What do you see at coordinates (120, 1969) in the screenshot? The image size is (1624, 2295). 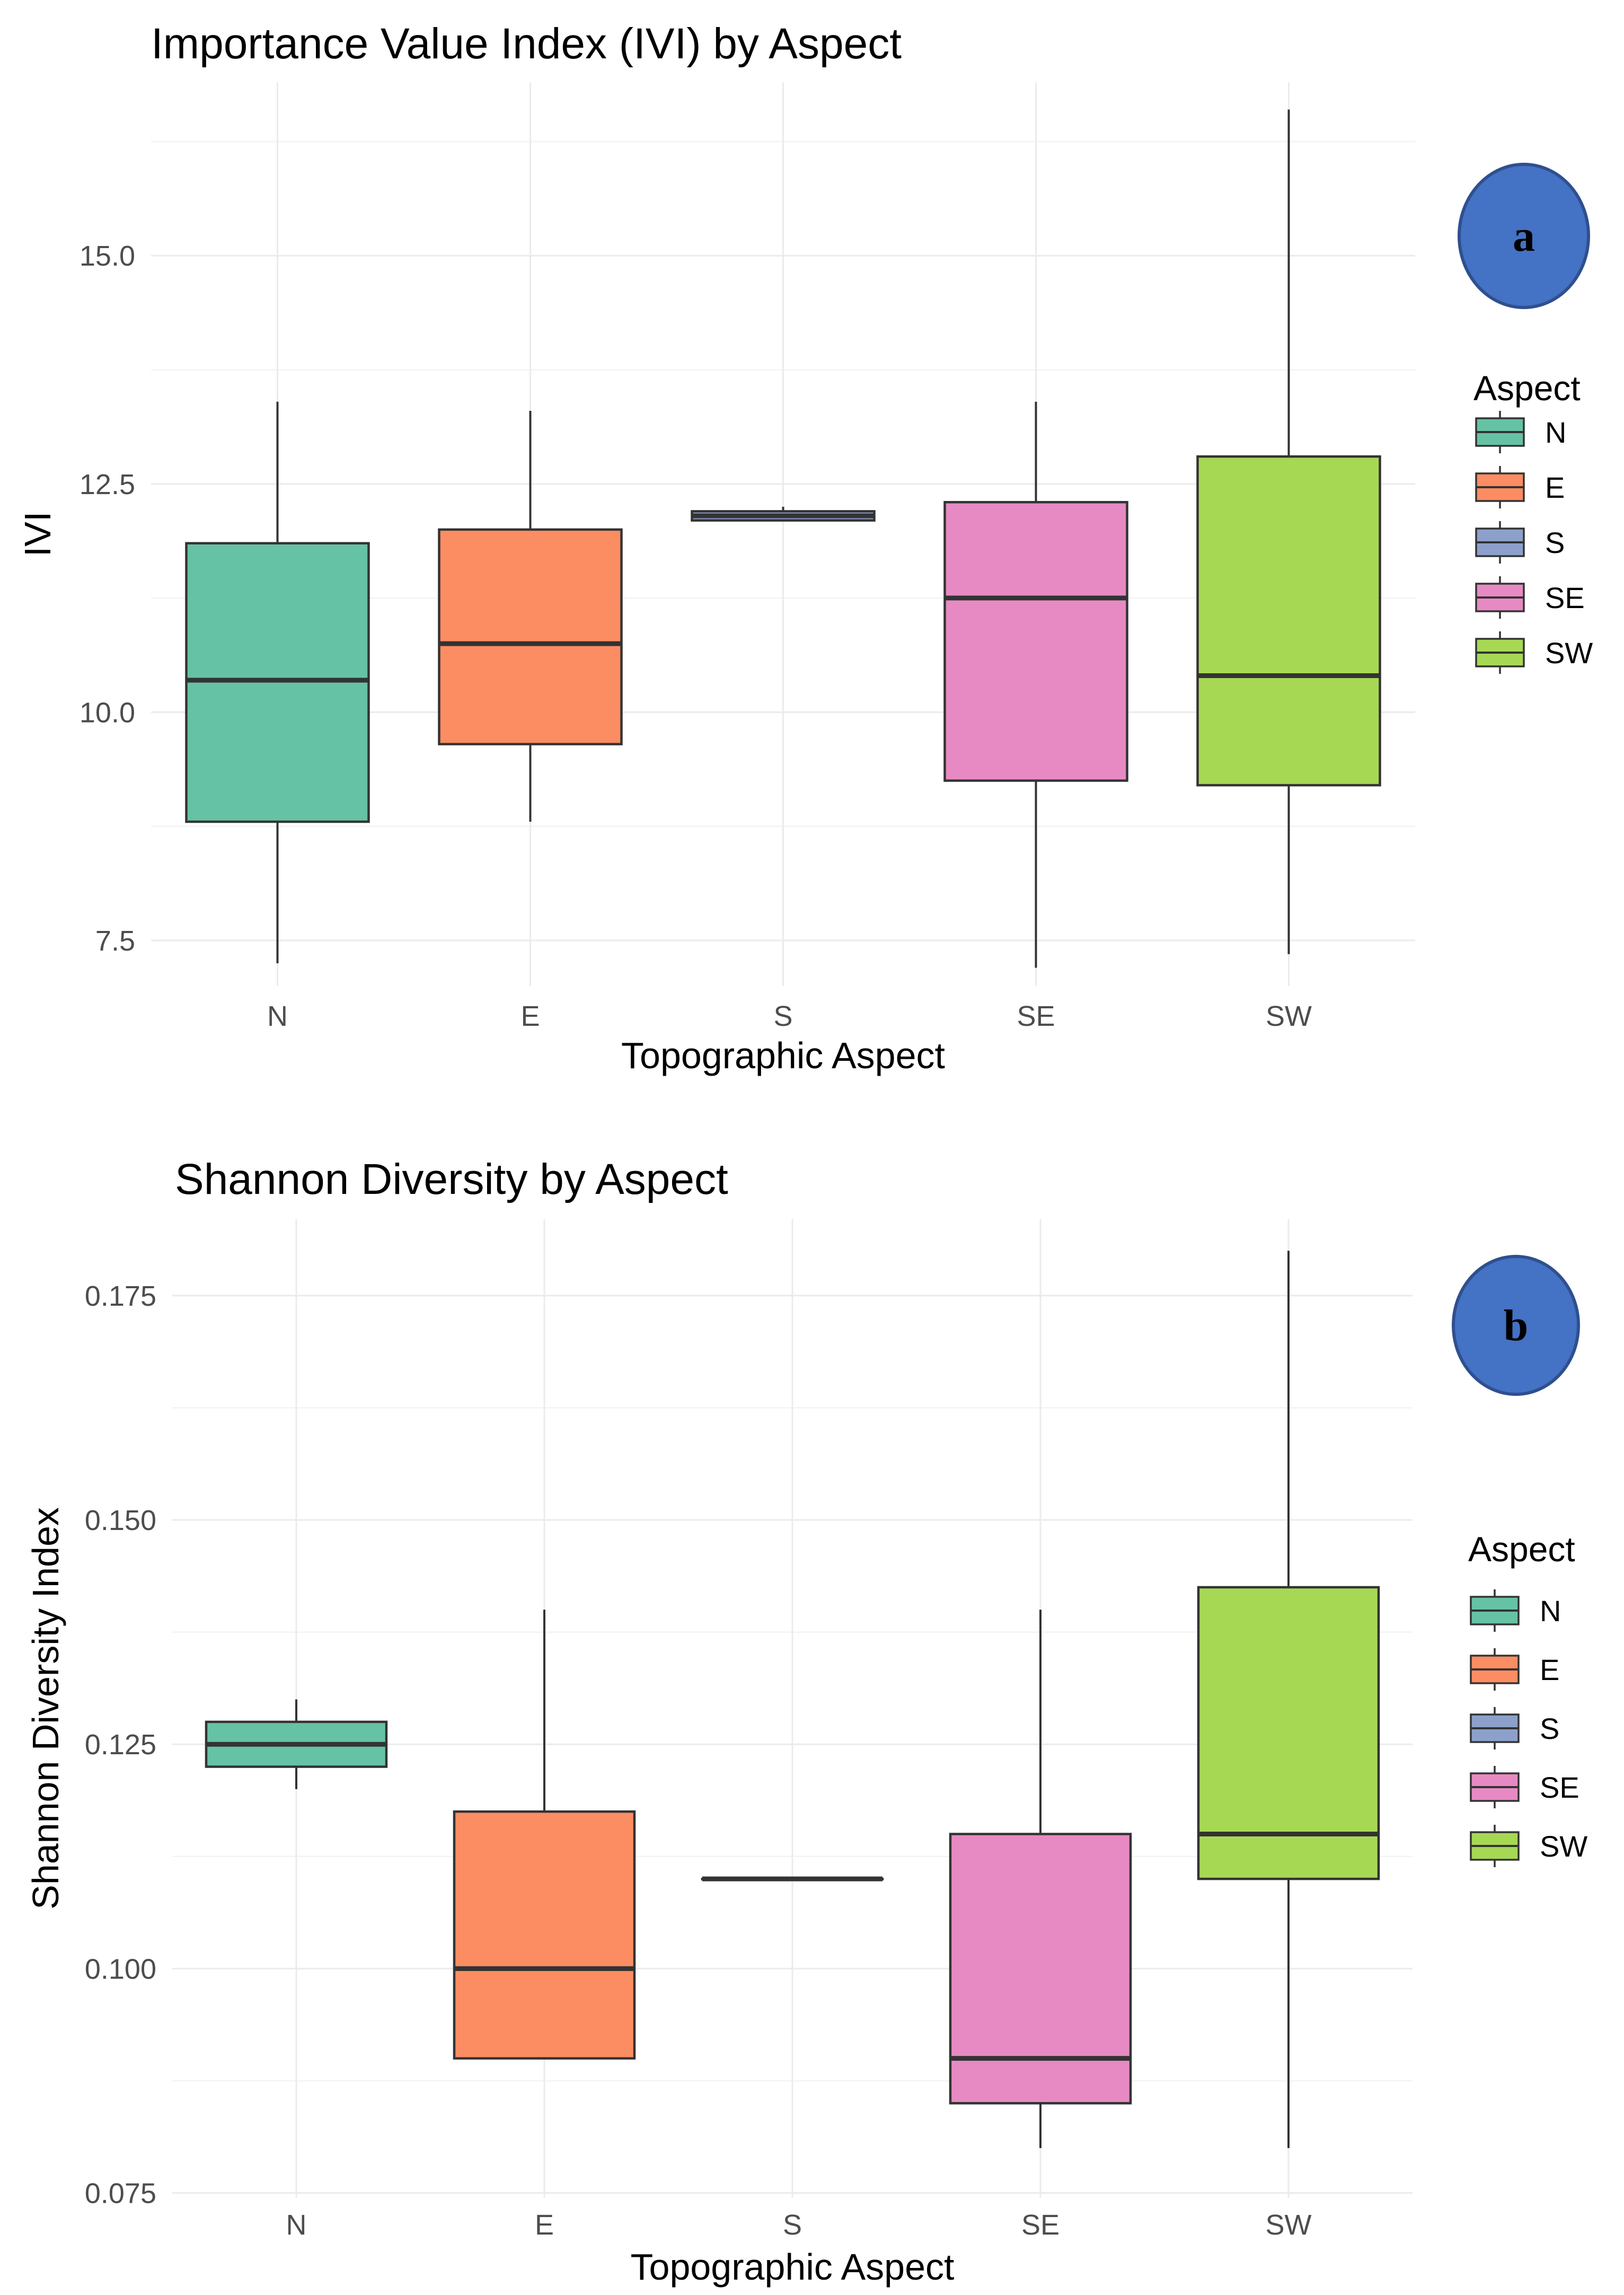 I see `y-tick-label: 0.100` at bounding box center [120, 1969].